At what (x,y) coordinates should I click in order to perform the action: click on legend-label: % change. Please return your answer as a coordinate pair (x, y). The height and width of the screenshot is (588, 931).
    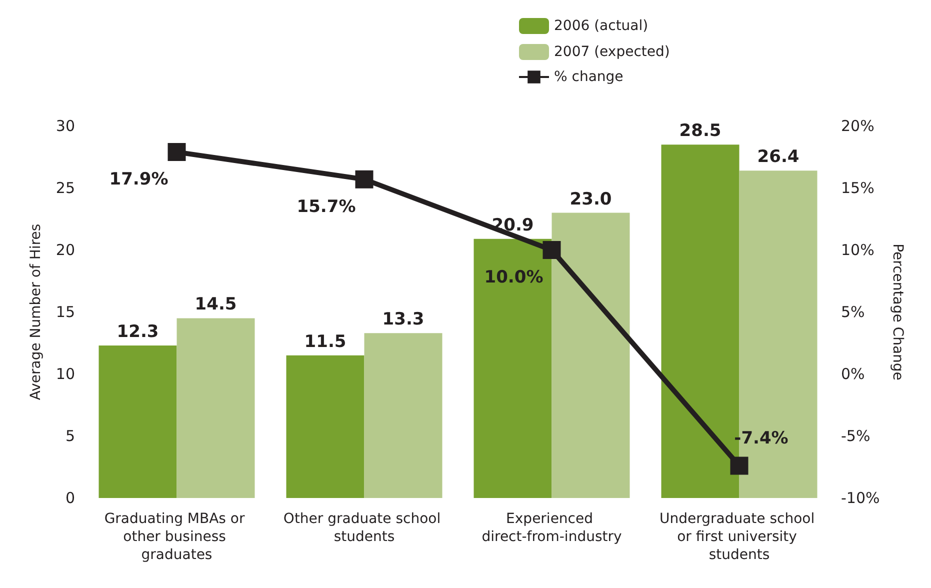
    Looking at the image, I should click on (589, 77).